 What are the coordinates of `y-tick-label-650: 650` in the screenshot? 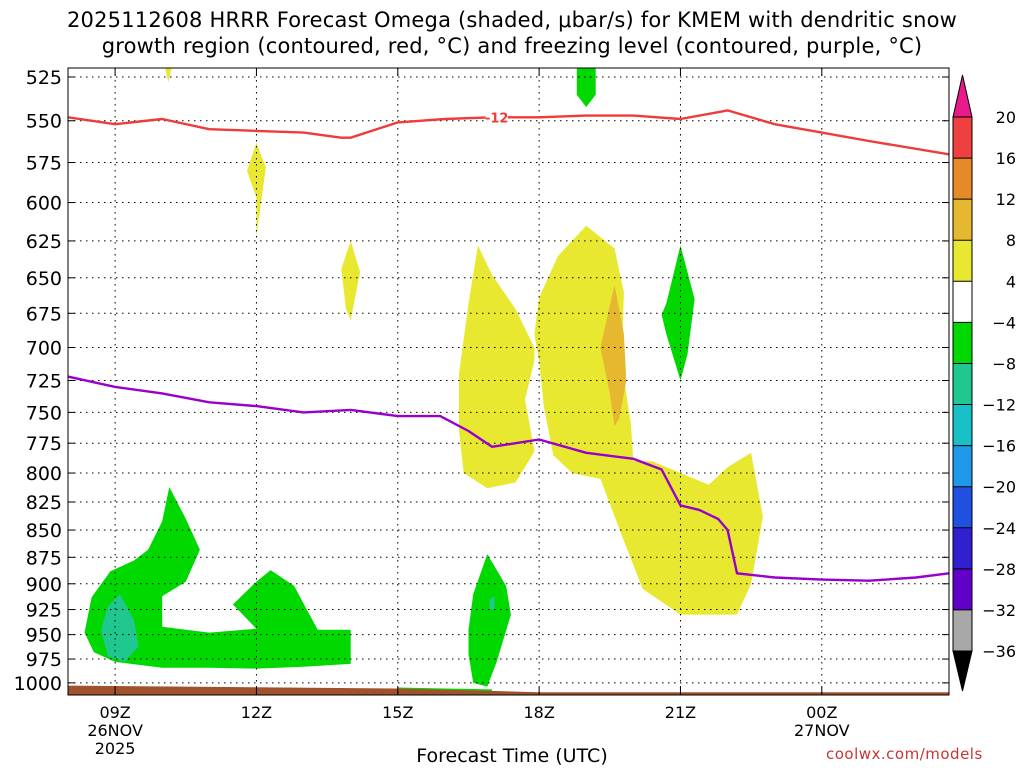 It's located at (44, 279).